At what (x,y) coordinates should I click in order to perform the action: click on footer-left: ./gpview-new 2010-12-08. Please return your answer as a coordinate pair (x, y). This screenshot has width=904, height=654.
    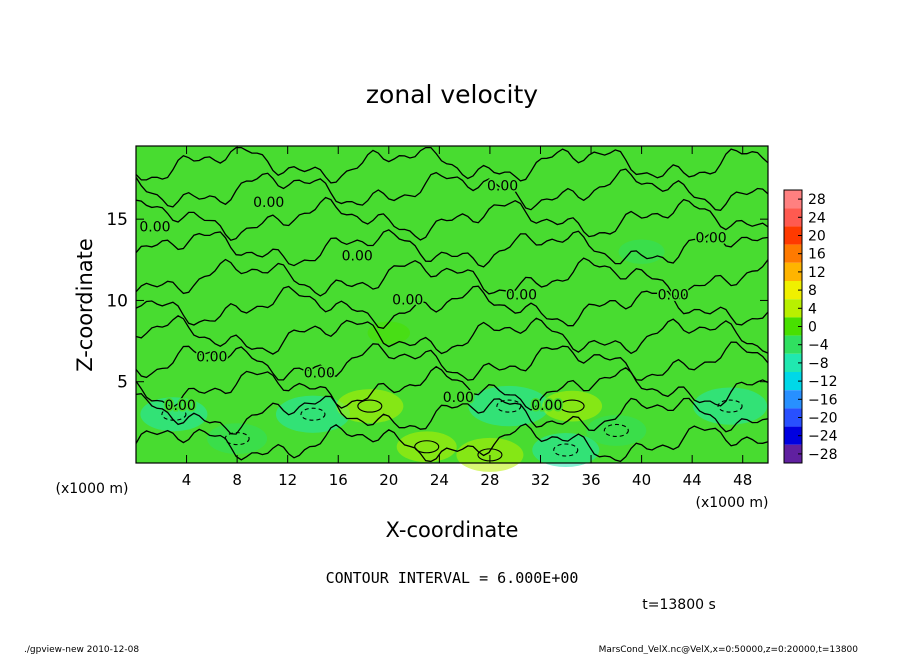
    Looking at the image, I should click on (81, 649).